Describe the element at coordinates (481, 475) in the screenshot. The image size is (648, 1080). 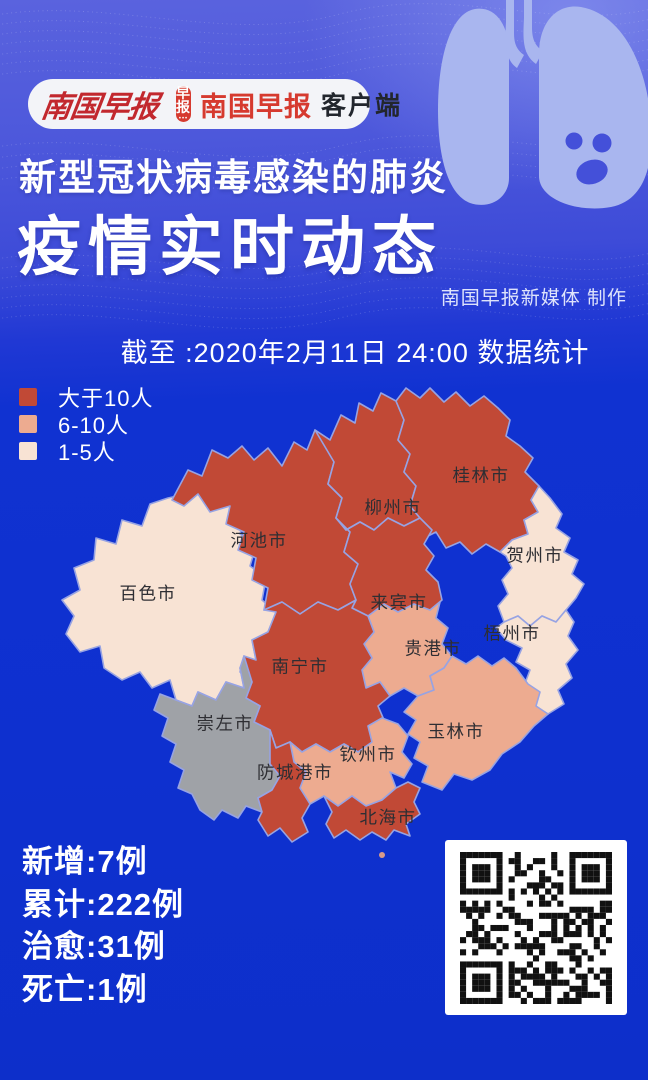
I see `city-label-guilin: 桂林市` at that location.